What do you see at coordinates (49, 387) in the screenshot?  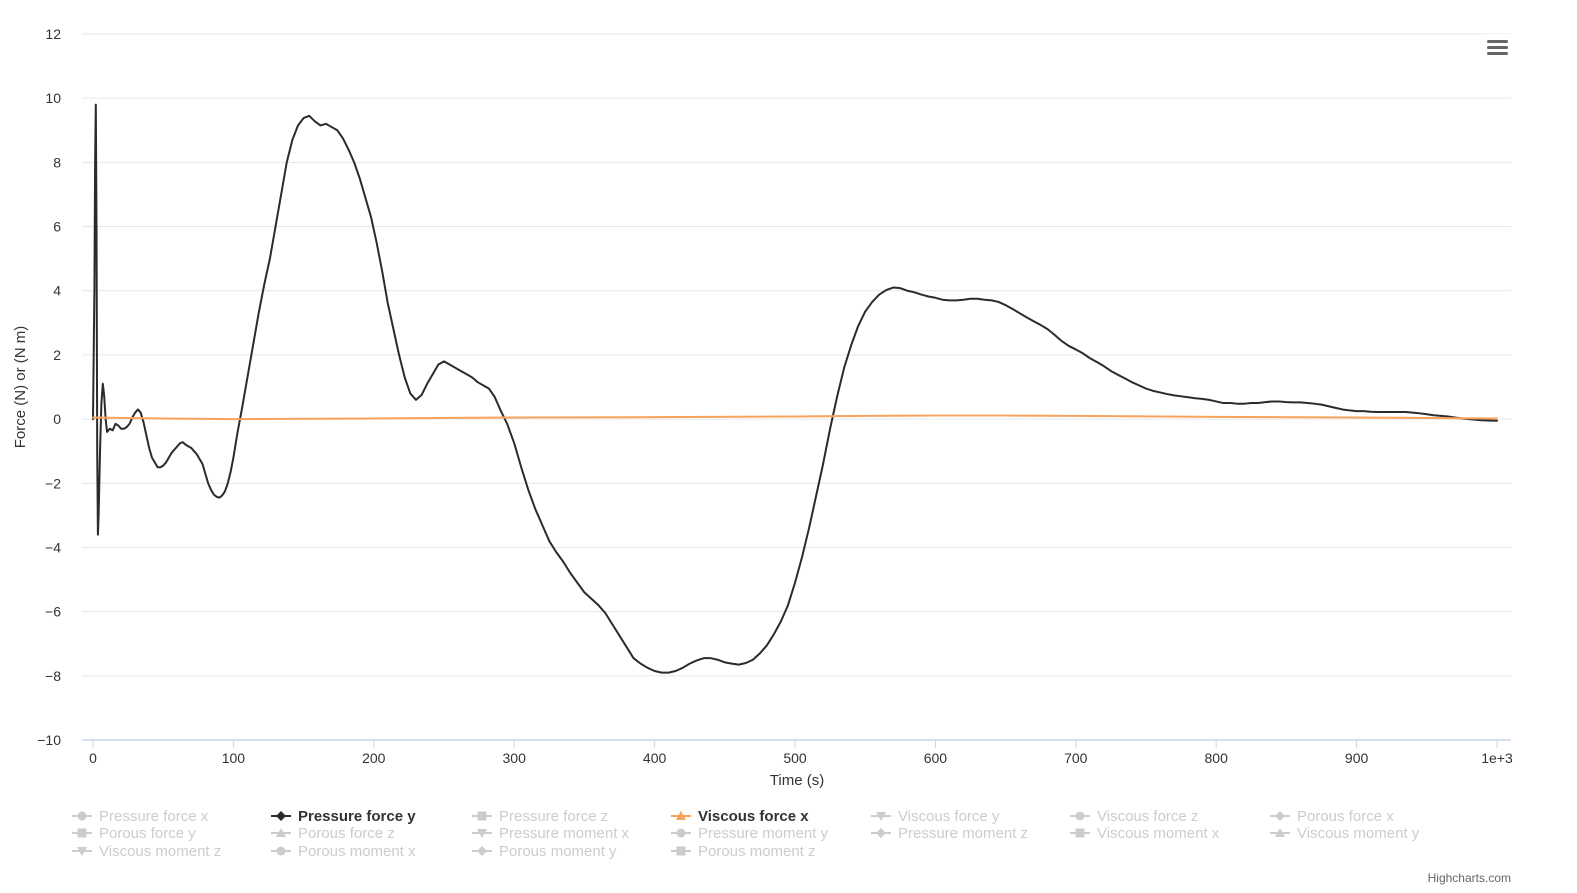 I see `y-axis-ticks: −10 −8 −6 −4 −2 0 2 4 6 8 10 12` at bounding box center [49, 387].